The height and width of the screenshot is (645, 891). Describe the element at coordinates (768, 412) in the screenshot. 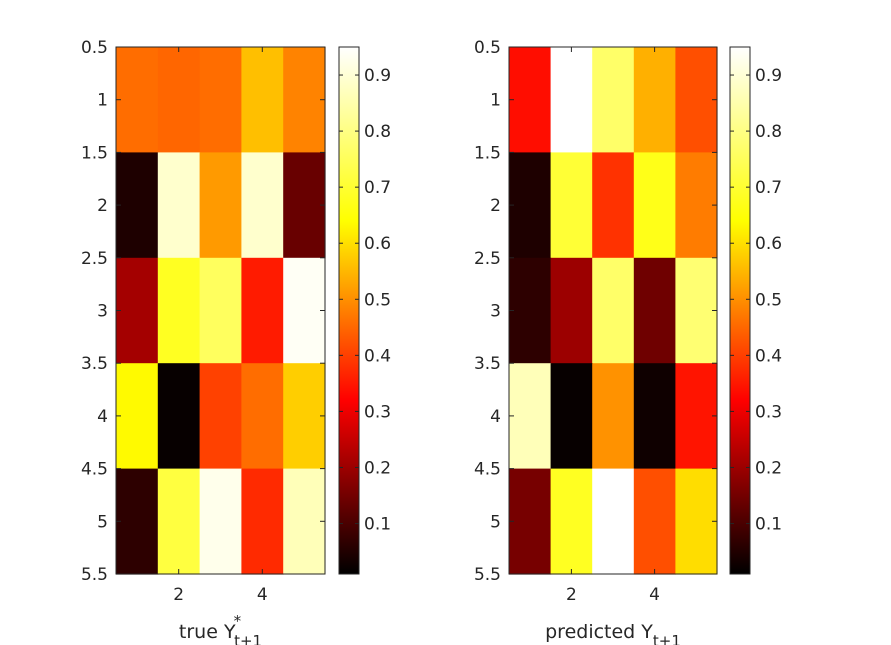

I see `colorbar-tick-label: 0.3` at that location.